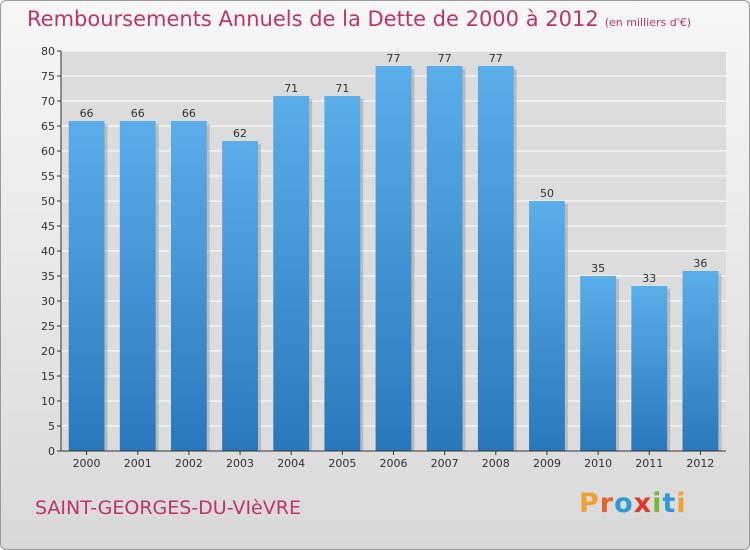  I want to click on y-tick-label: 55, so click(48, 176).